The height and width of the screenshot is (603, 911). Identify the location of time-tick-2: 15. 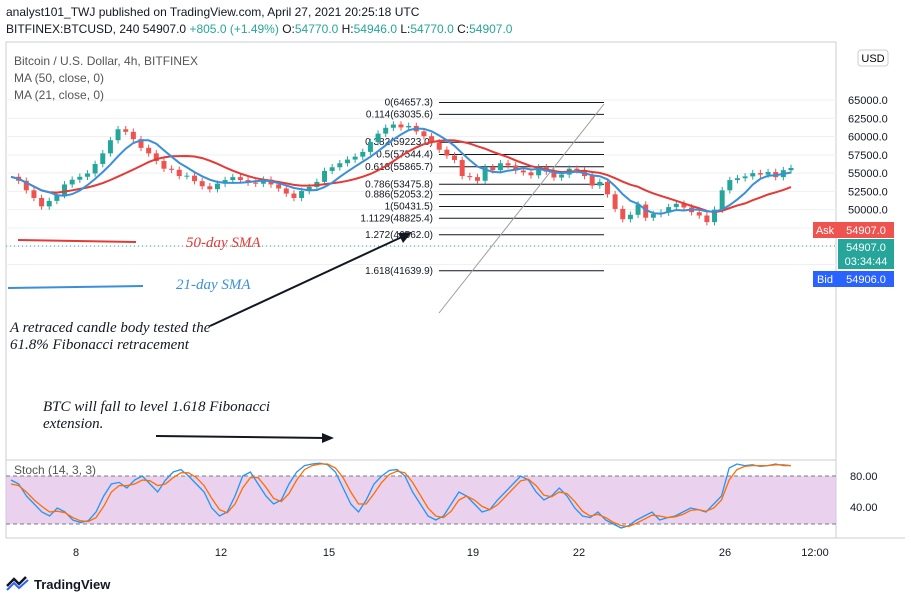
(329, 553).